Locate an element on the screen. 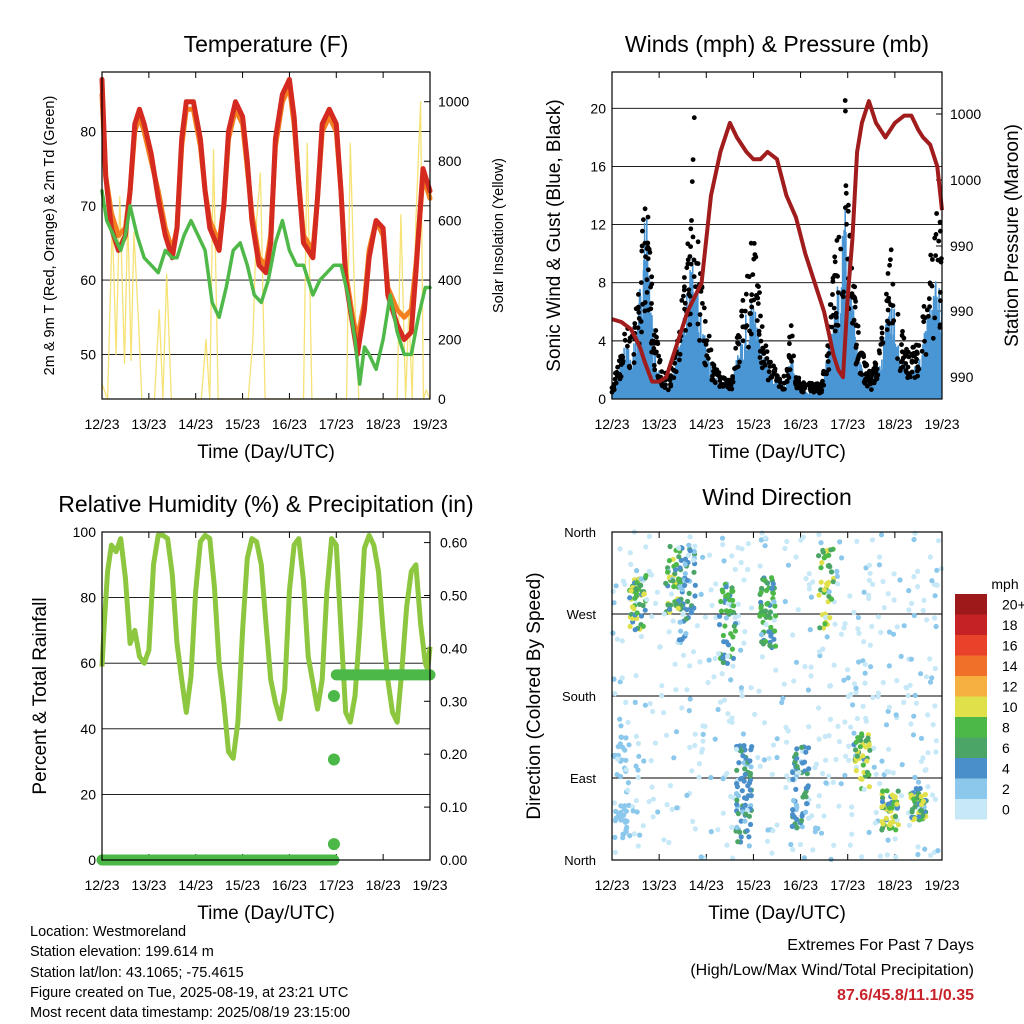  colorbar-label: 18 is located at coordinates (1010, 625).